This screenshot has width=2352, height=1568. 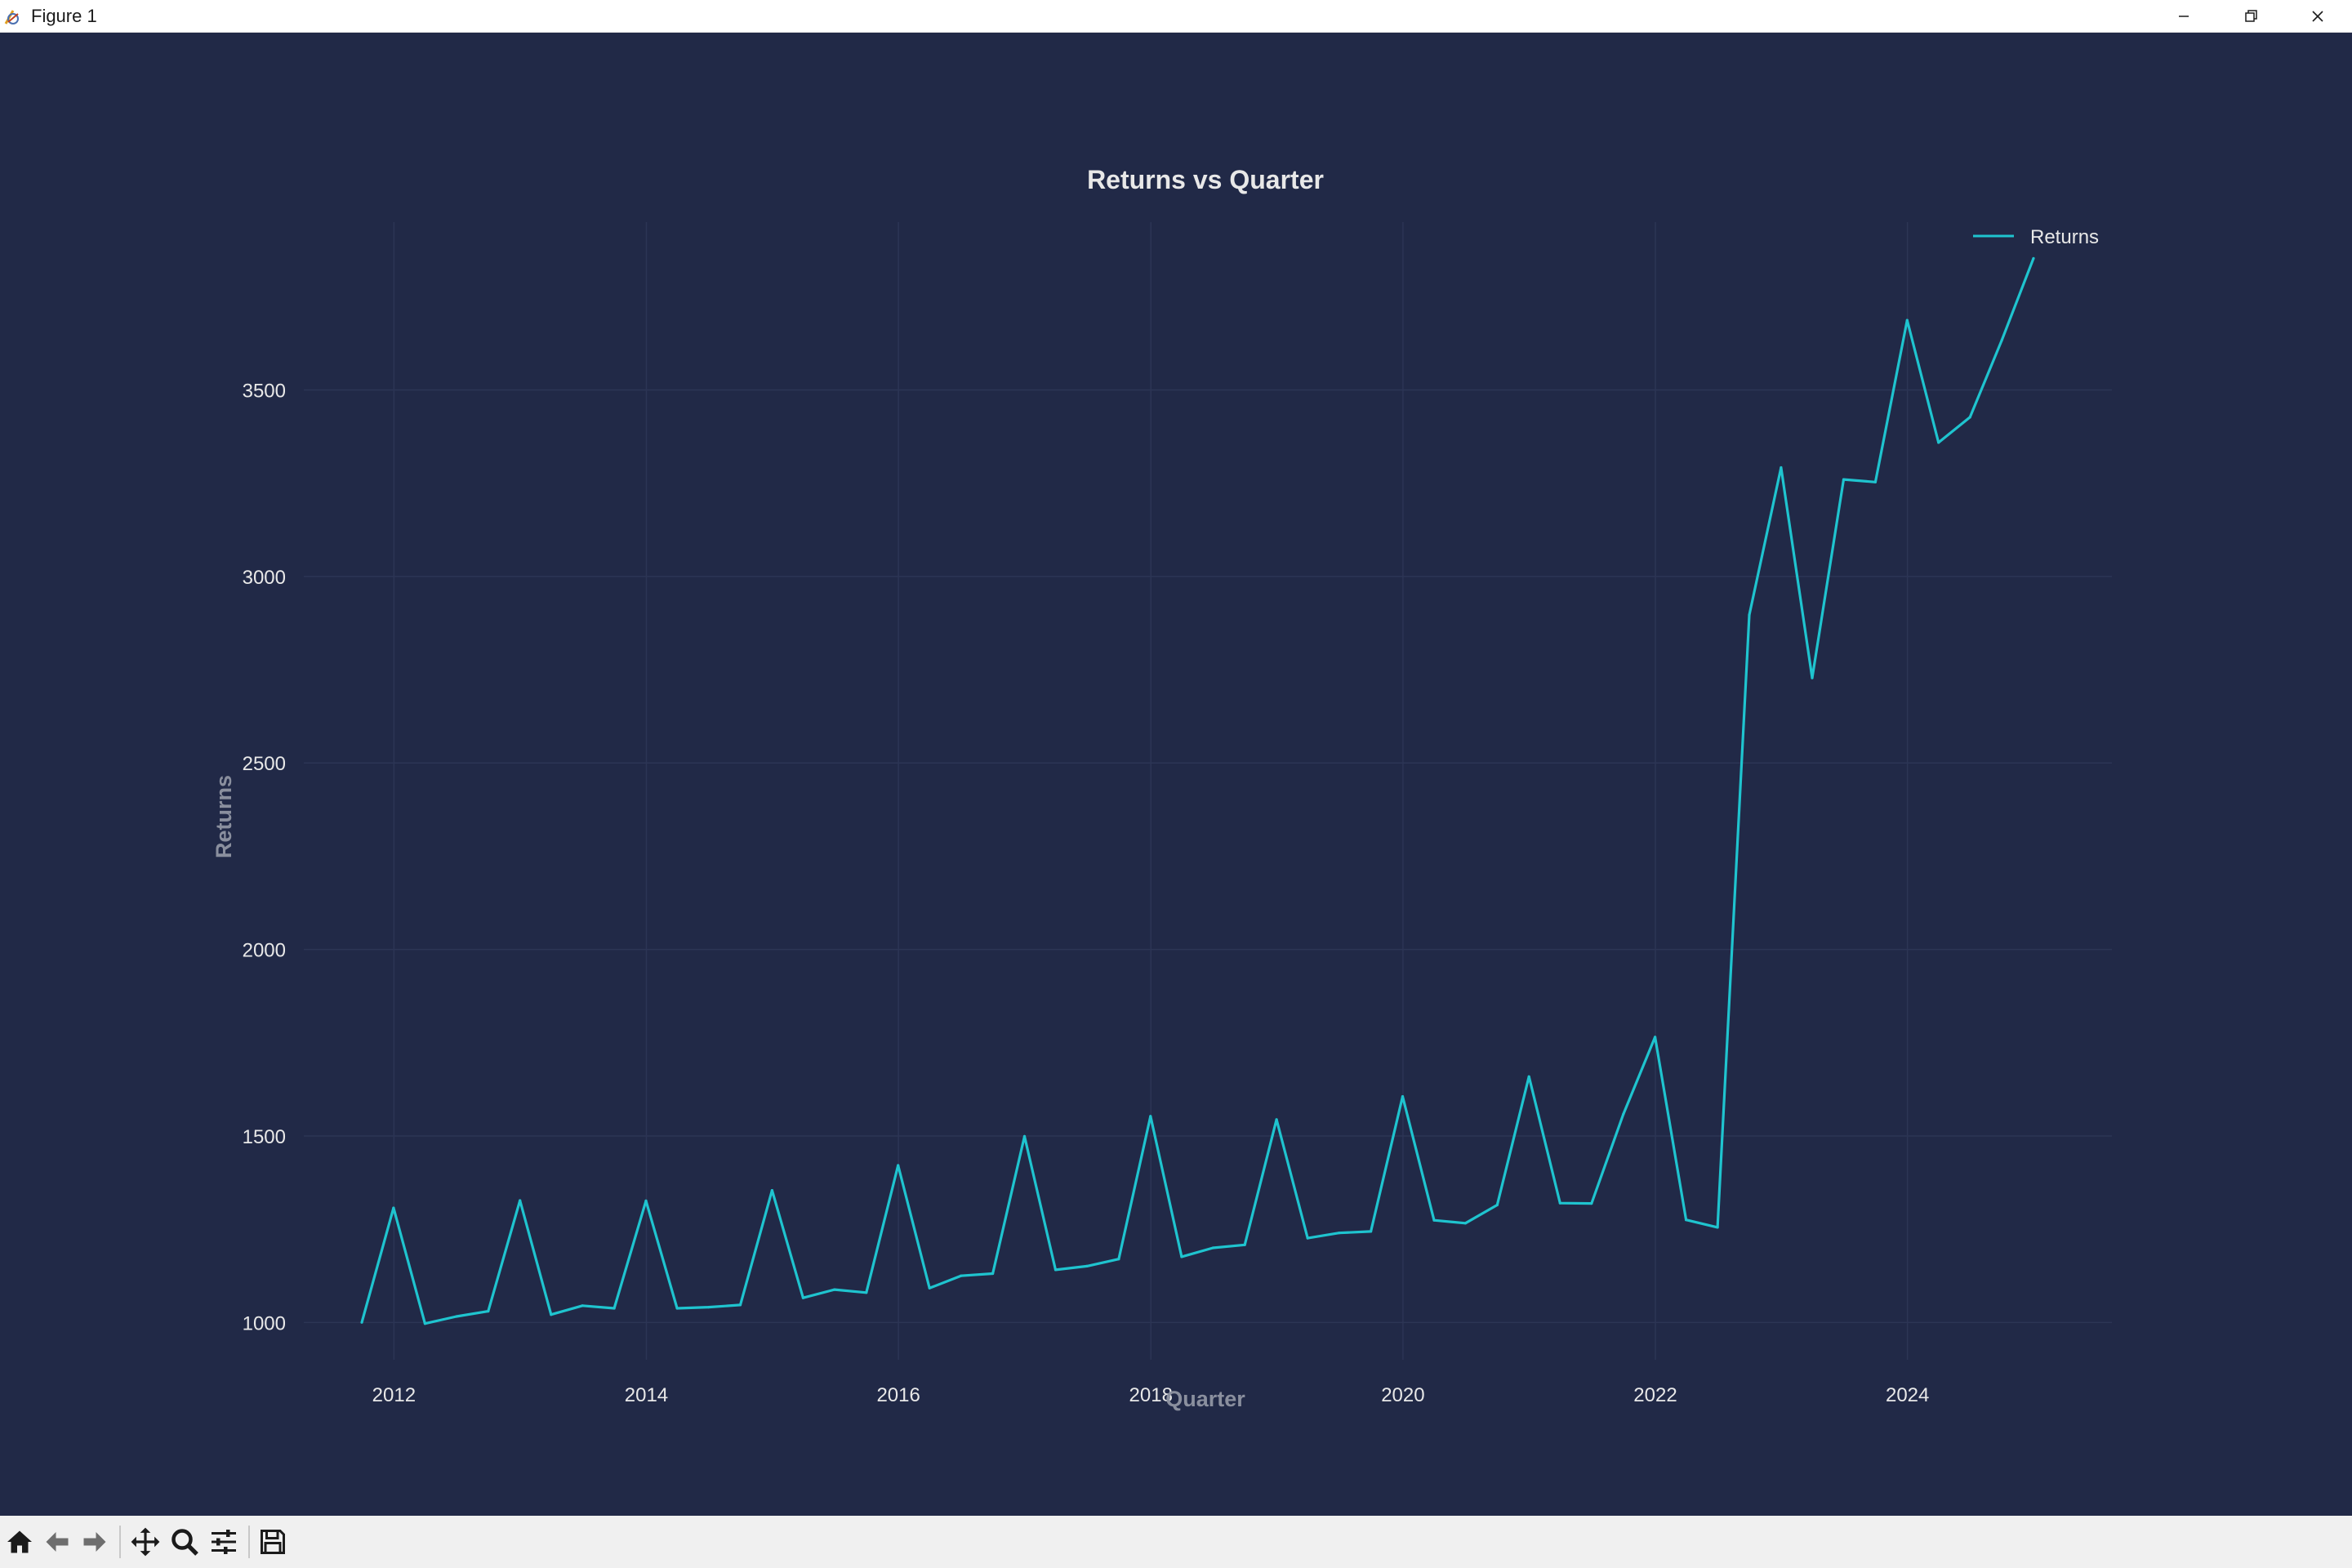 I want to click on y-tick-label: 2500, so click(x=264, y=764).